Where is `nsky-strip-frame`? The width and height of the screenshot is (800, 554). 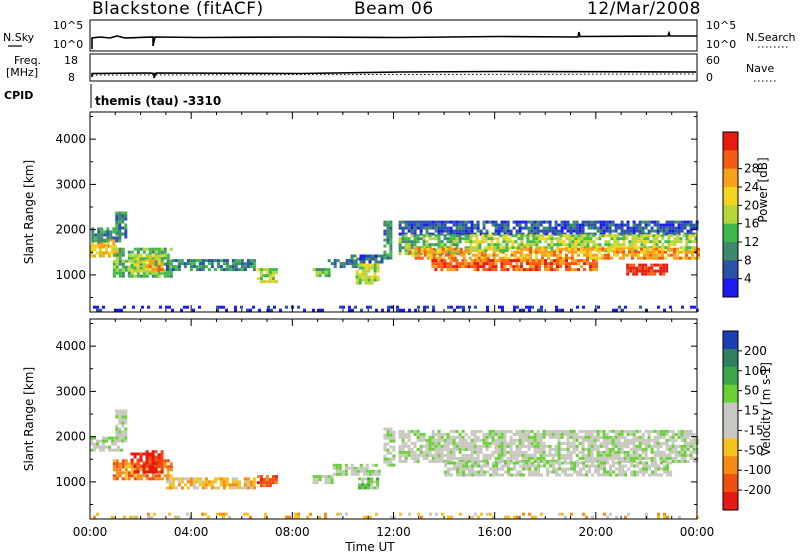
nsky-strip-frame is located at coordinates (393, 35).